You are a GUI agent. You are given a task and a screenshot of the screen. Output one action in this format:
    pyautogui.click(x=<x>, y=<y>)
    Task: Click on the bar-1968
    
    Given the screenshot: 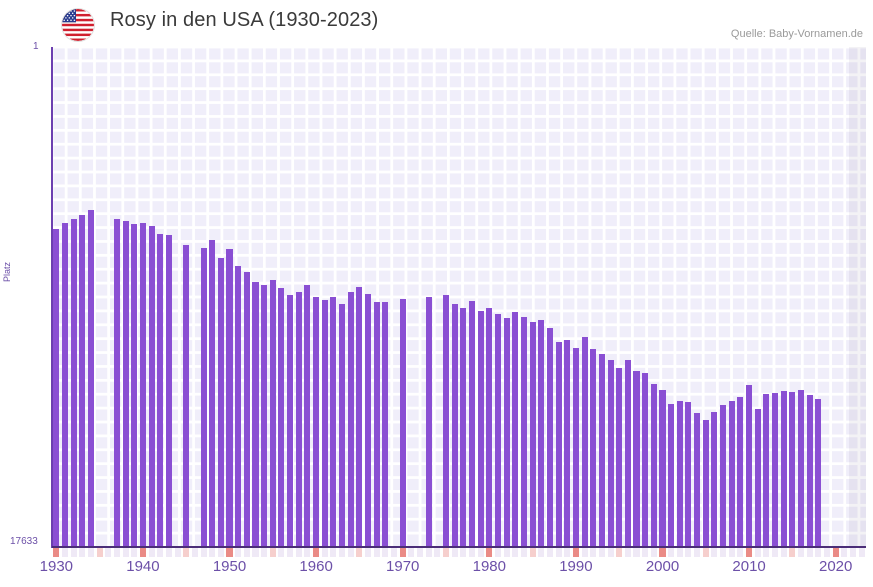 What is the action you would take?
    pyautogui.click(x=385, y=424)
    